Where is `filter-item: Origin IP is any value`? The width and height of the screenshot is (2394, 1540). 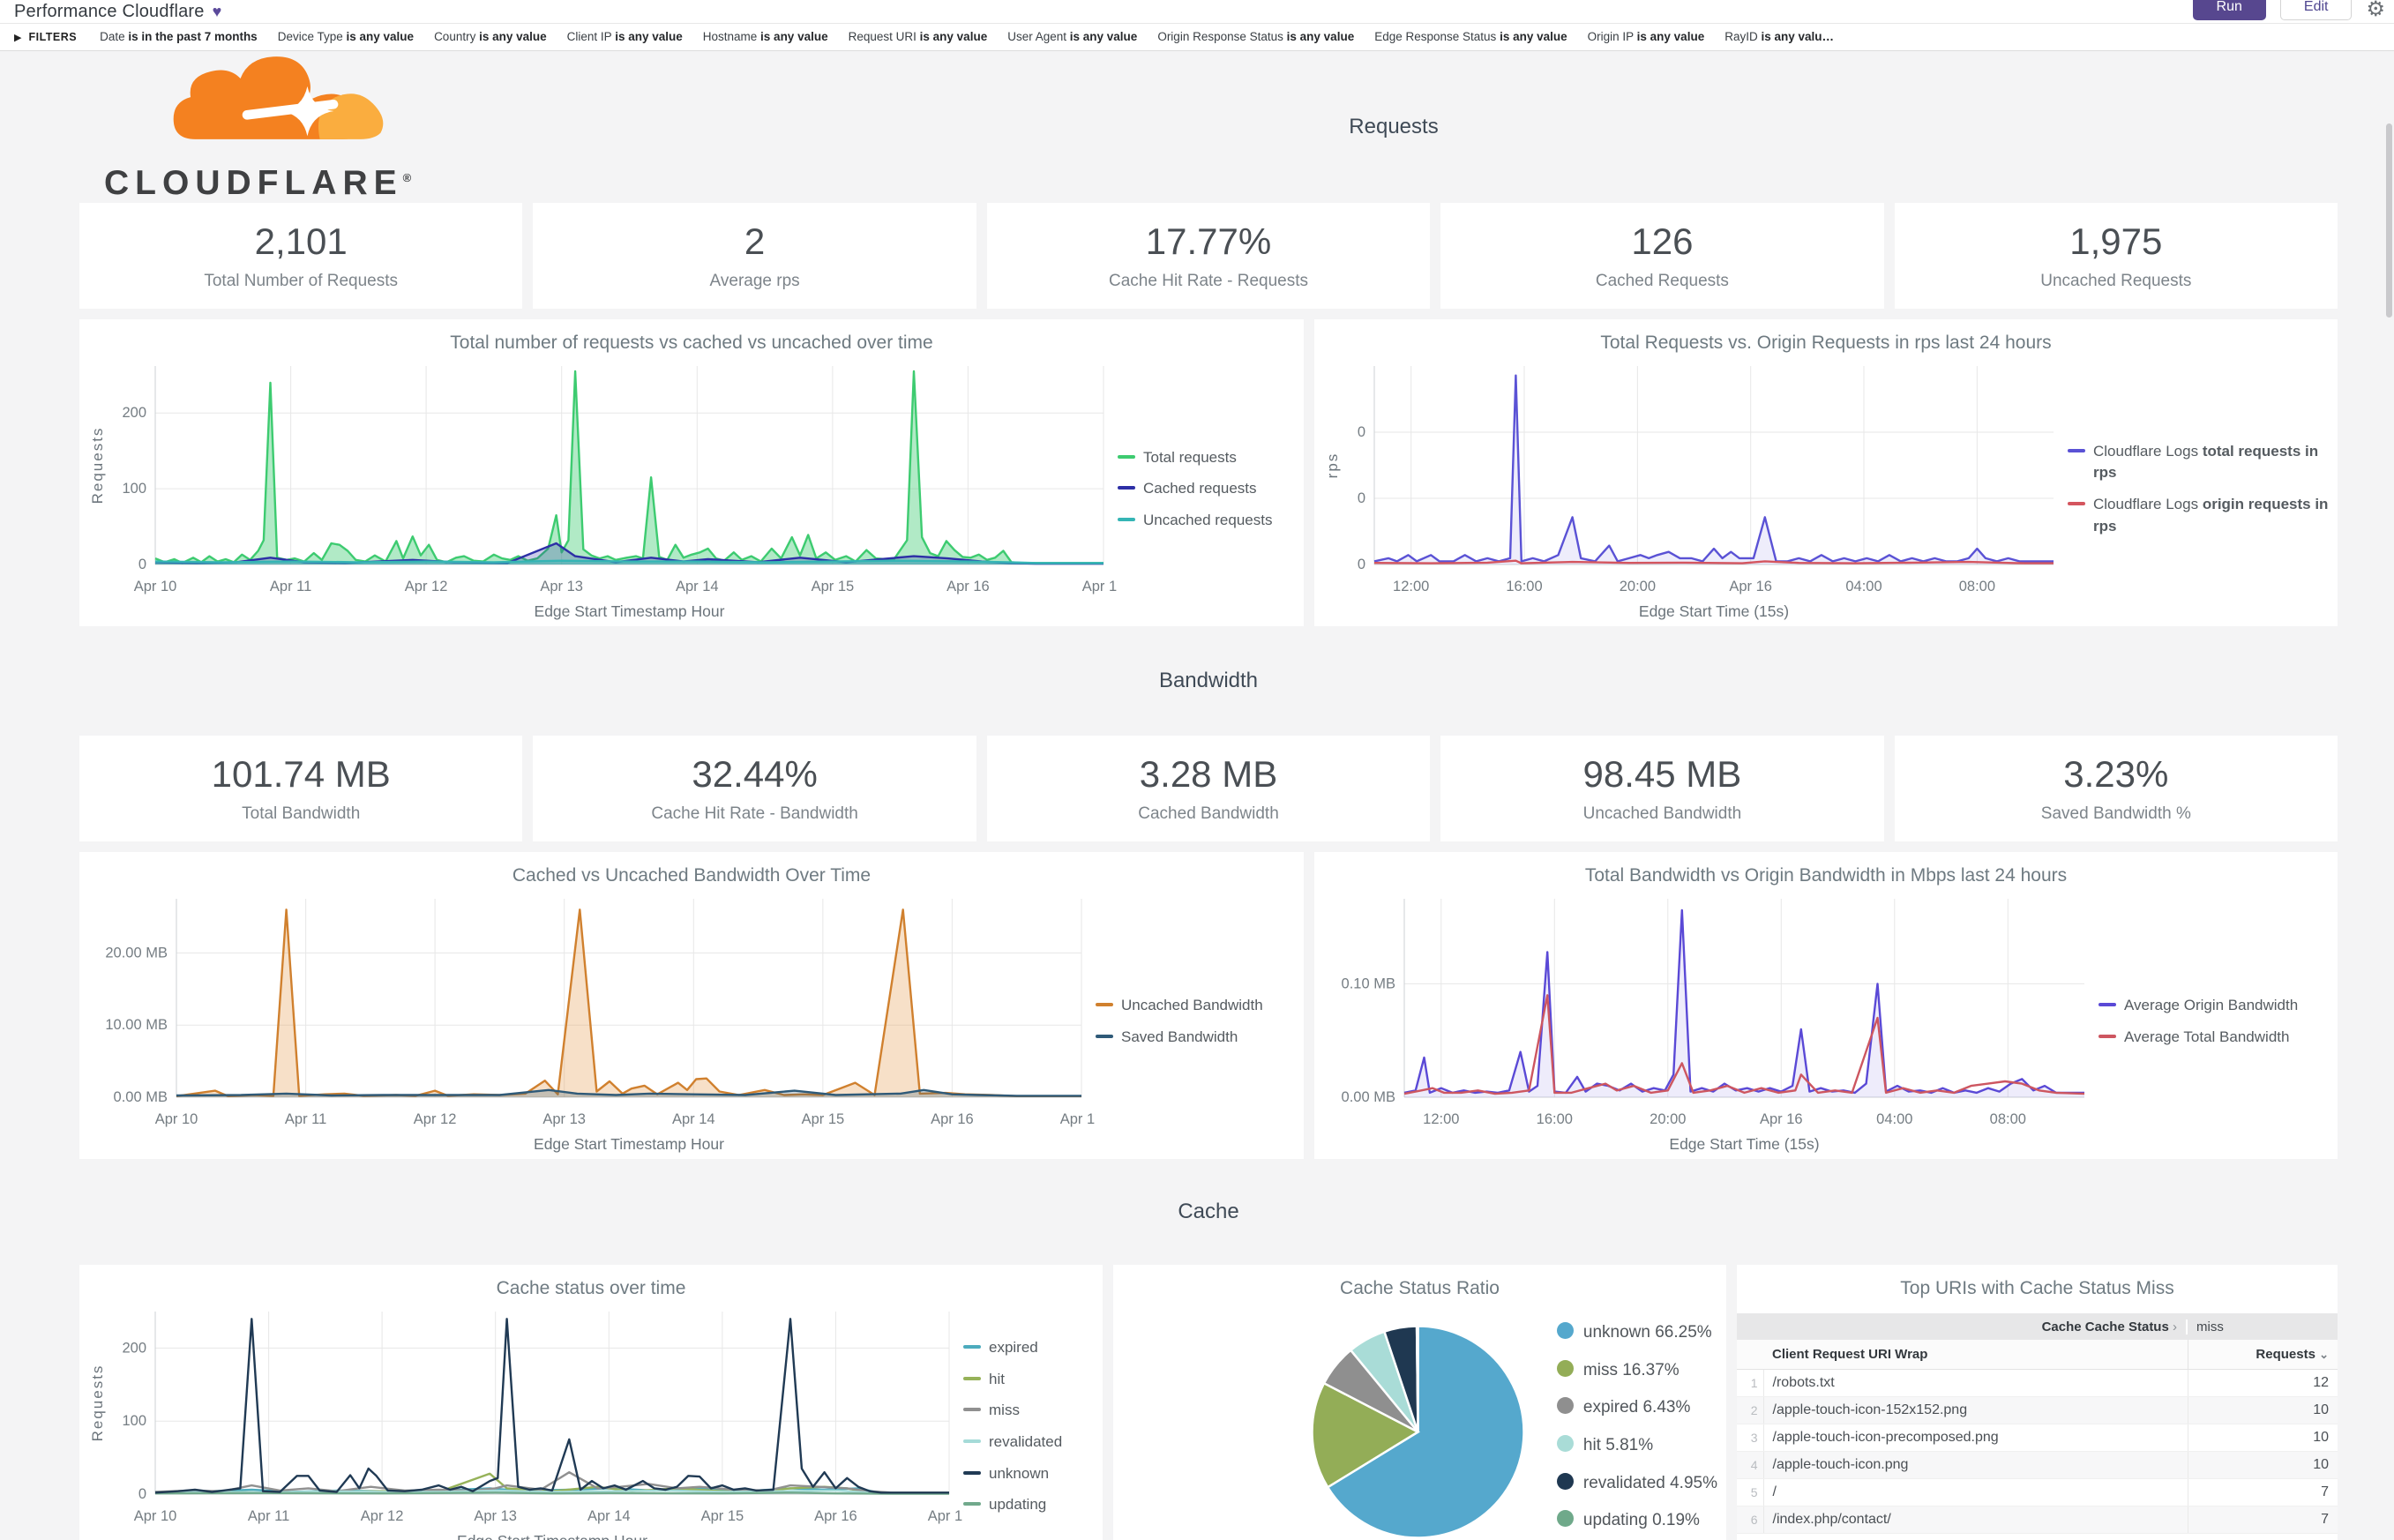
filter-item: Origin IP is any value is located at coordinates (1646, 36).